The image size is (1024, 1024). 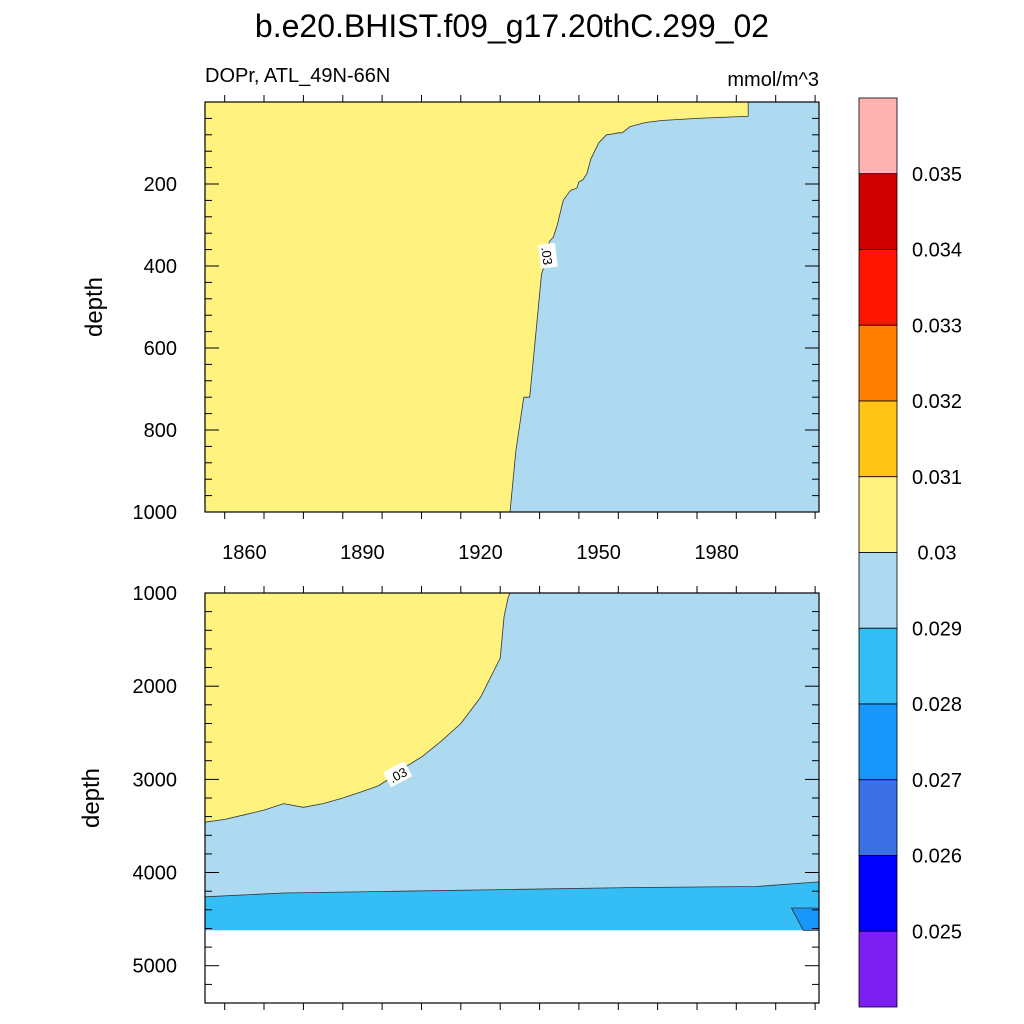 What do you see at coordinates (716, 553) in the screenshot?
I see `x-tick-label: 1980` at bounding box center [716, 553].